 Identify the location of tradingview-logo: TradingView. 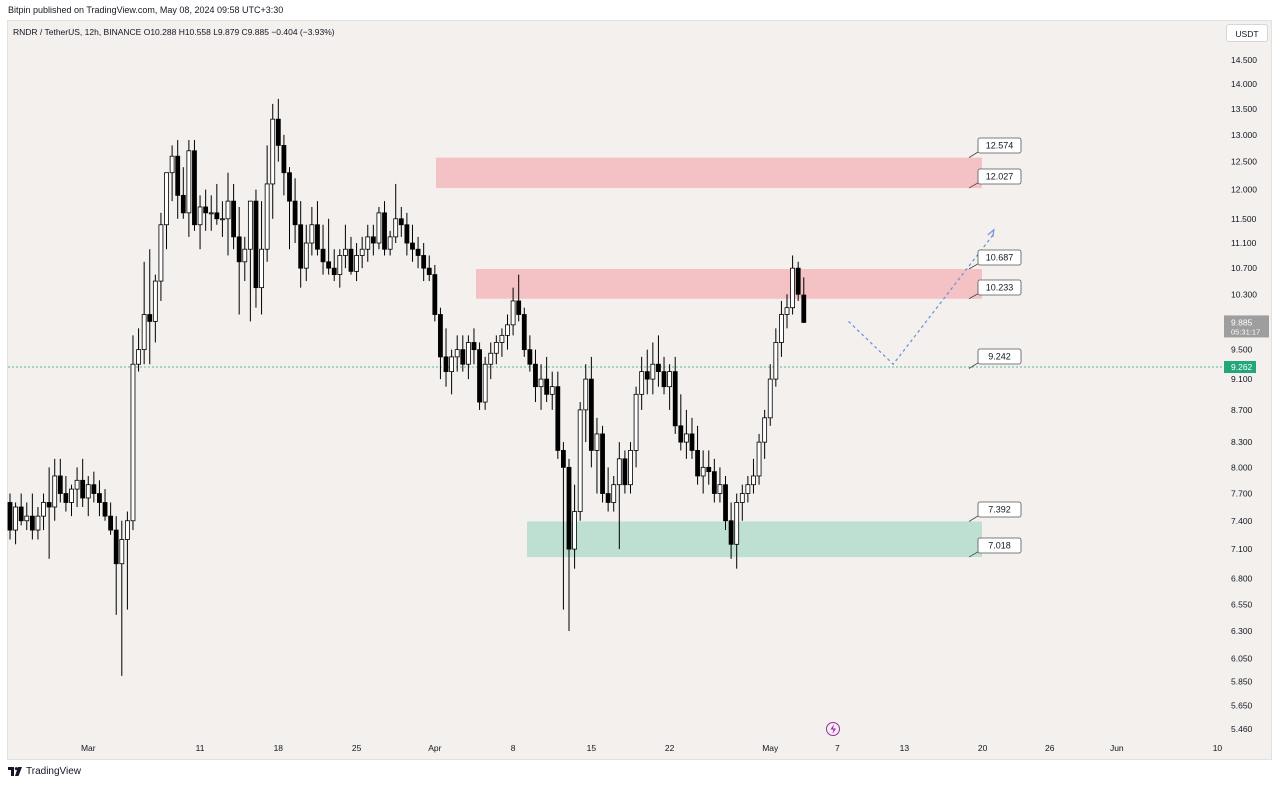
(44, 771).